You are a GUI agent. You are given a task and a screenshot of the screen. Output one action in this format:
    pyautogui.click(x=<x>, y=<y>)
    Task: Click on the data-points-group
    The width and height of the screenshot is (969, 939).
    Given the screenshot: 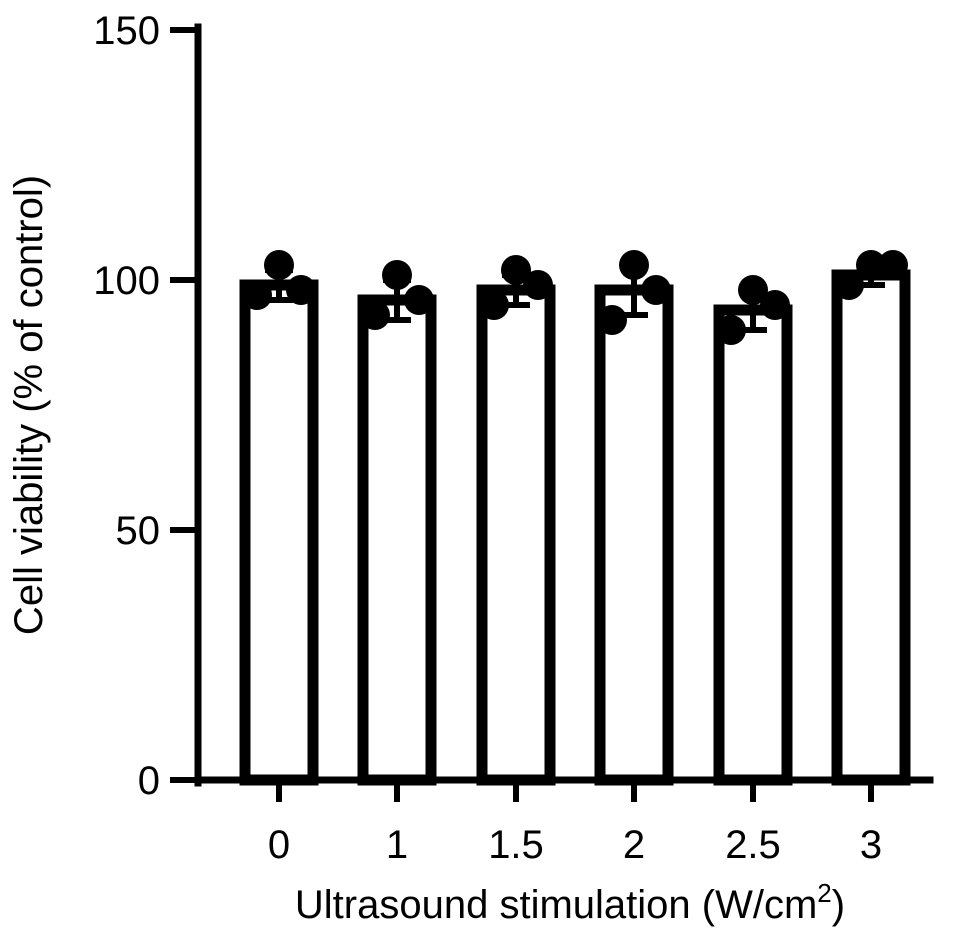 What is the action you would take?
    pyautogui.click(x=575, y=297)
    